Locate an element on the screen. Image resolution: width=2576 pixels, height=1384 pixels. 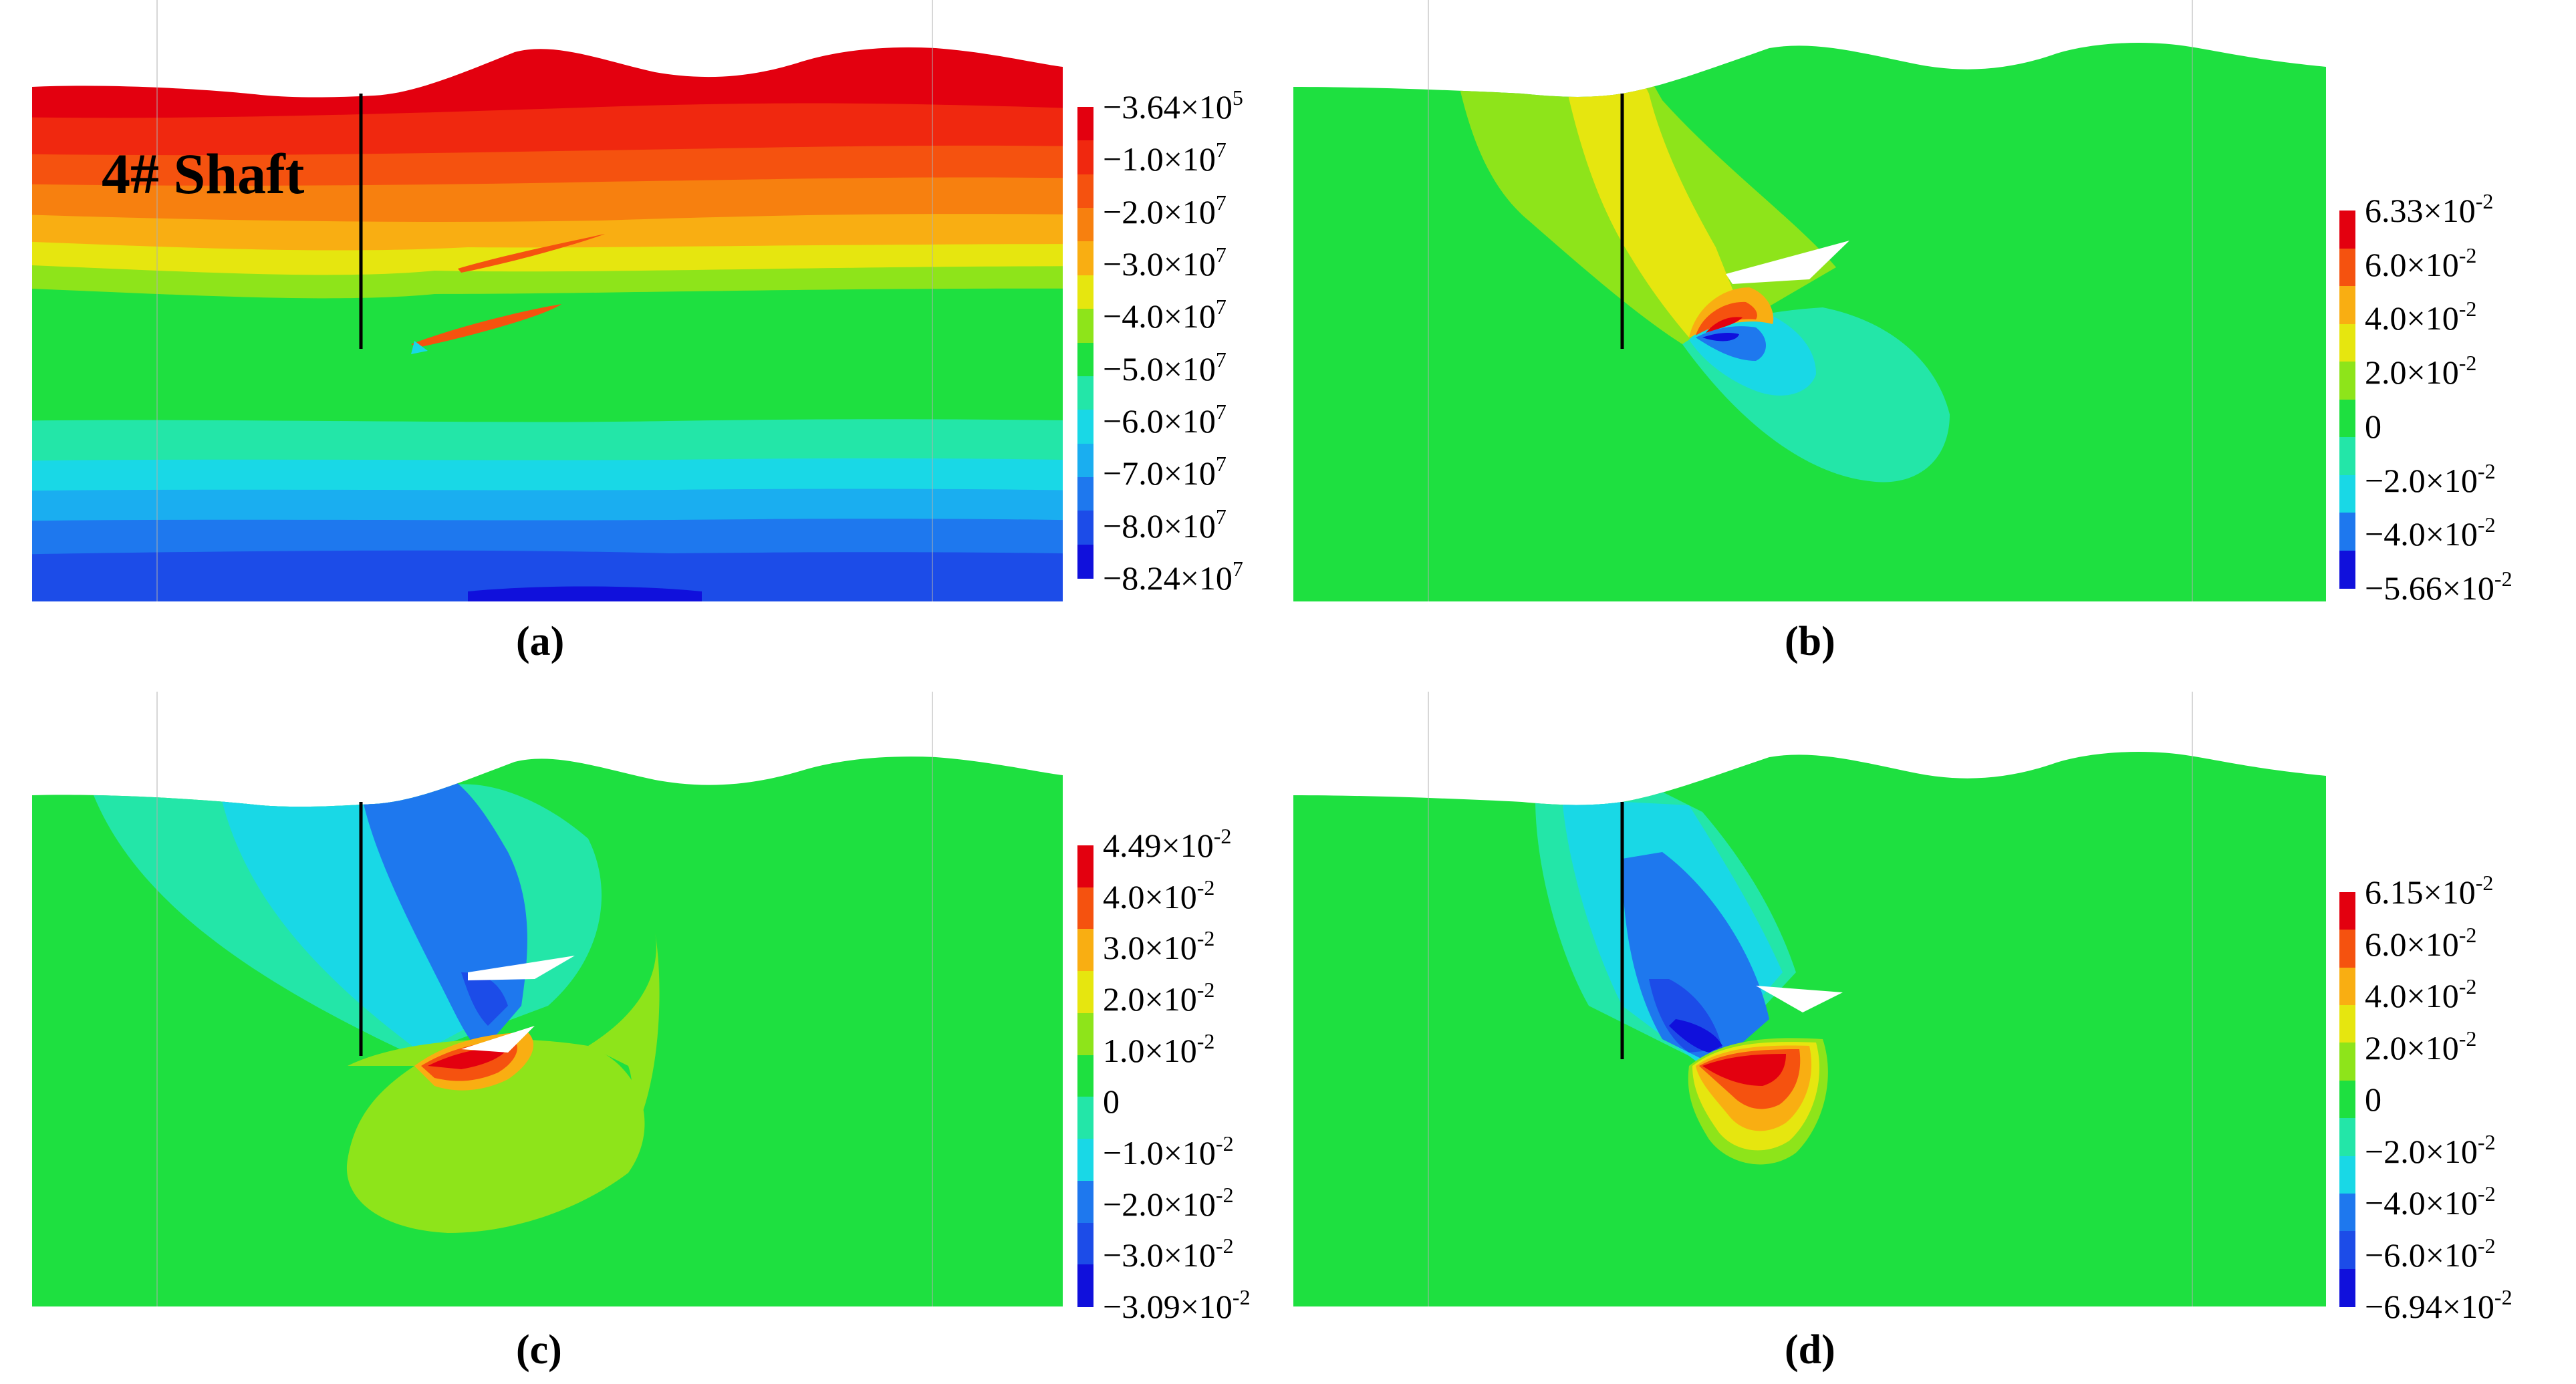
legend-label: −3.0×10⁻² is located at coordinates (1168, 1254).